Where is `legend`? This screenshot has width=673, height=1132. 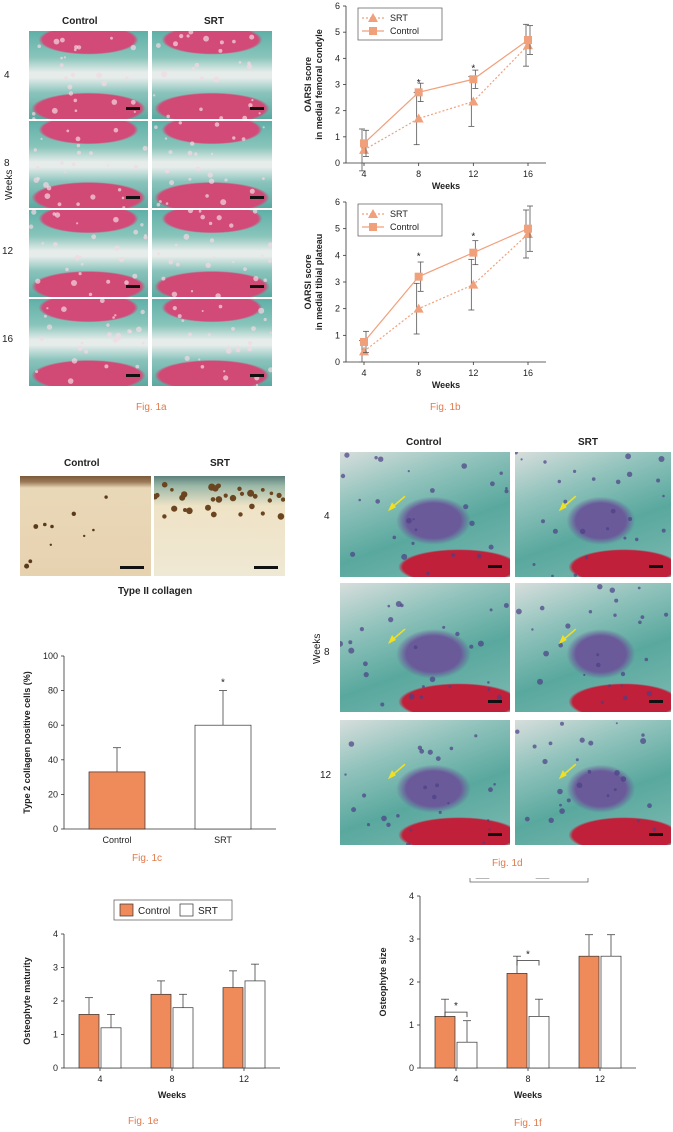 legend is located at coordinates (529, 880).